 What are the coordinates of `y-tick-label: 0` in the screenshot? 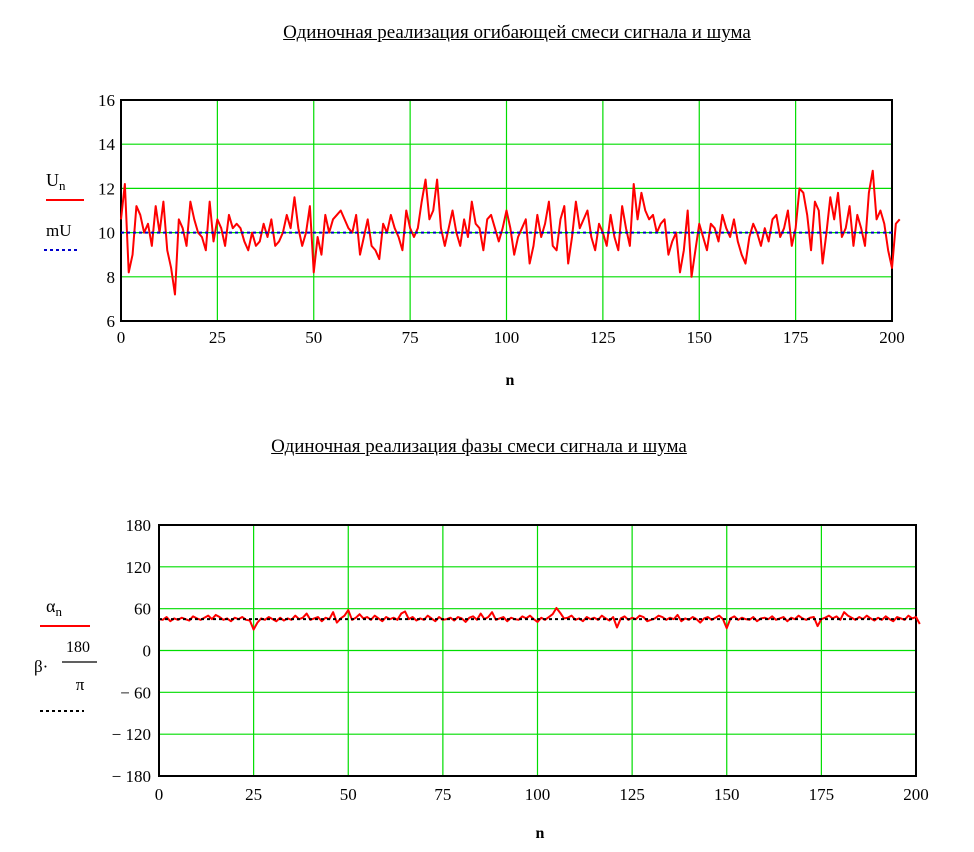 It's located at (147, 651).